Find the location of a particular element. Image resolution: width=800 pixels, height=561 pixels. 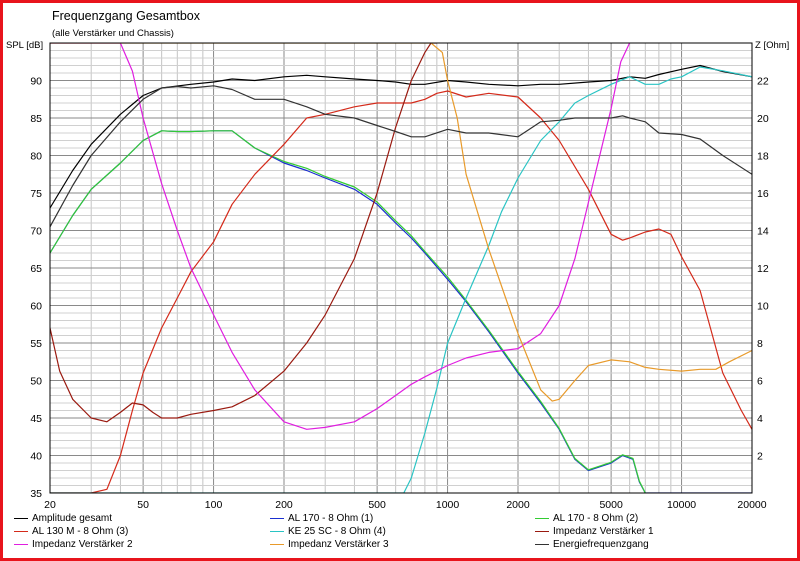

y-tick-label: 75 is located at coordinates (36, 194).